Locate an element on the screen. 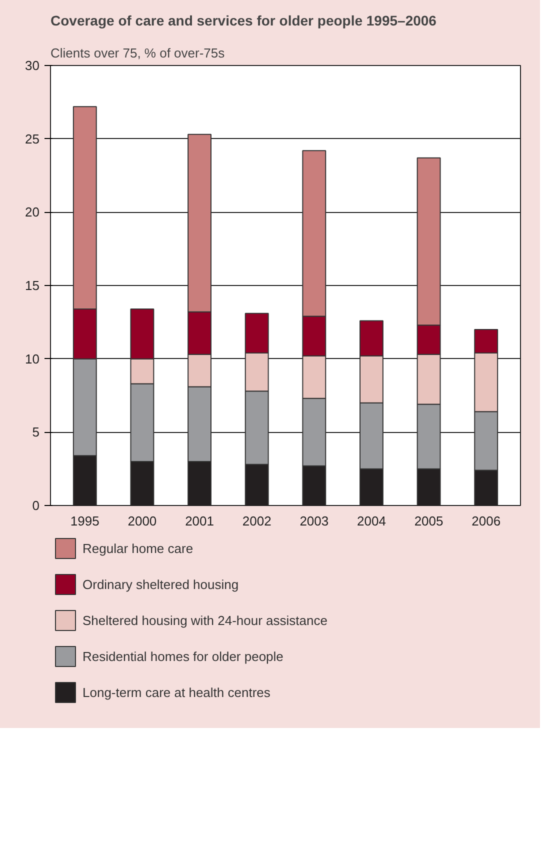  legend-label: Long-term care at health centres is located at coordinates (176, 692).